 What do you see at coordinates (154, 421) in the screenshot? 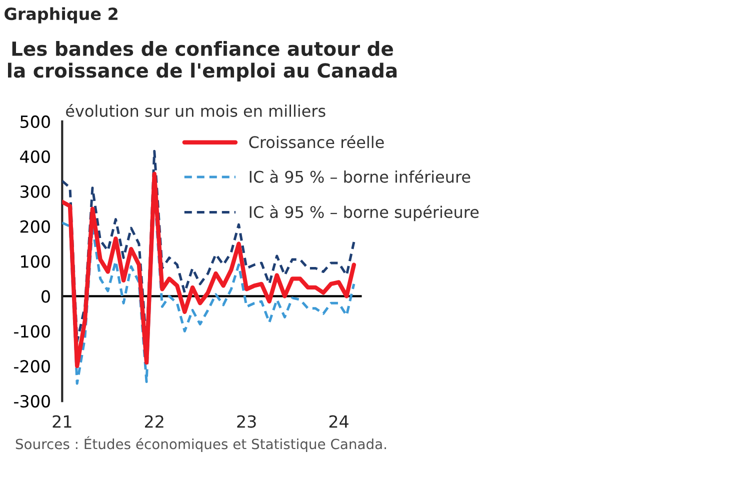
I see `x-tick-label: 22` at bounding box center [154, 421].